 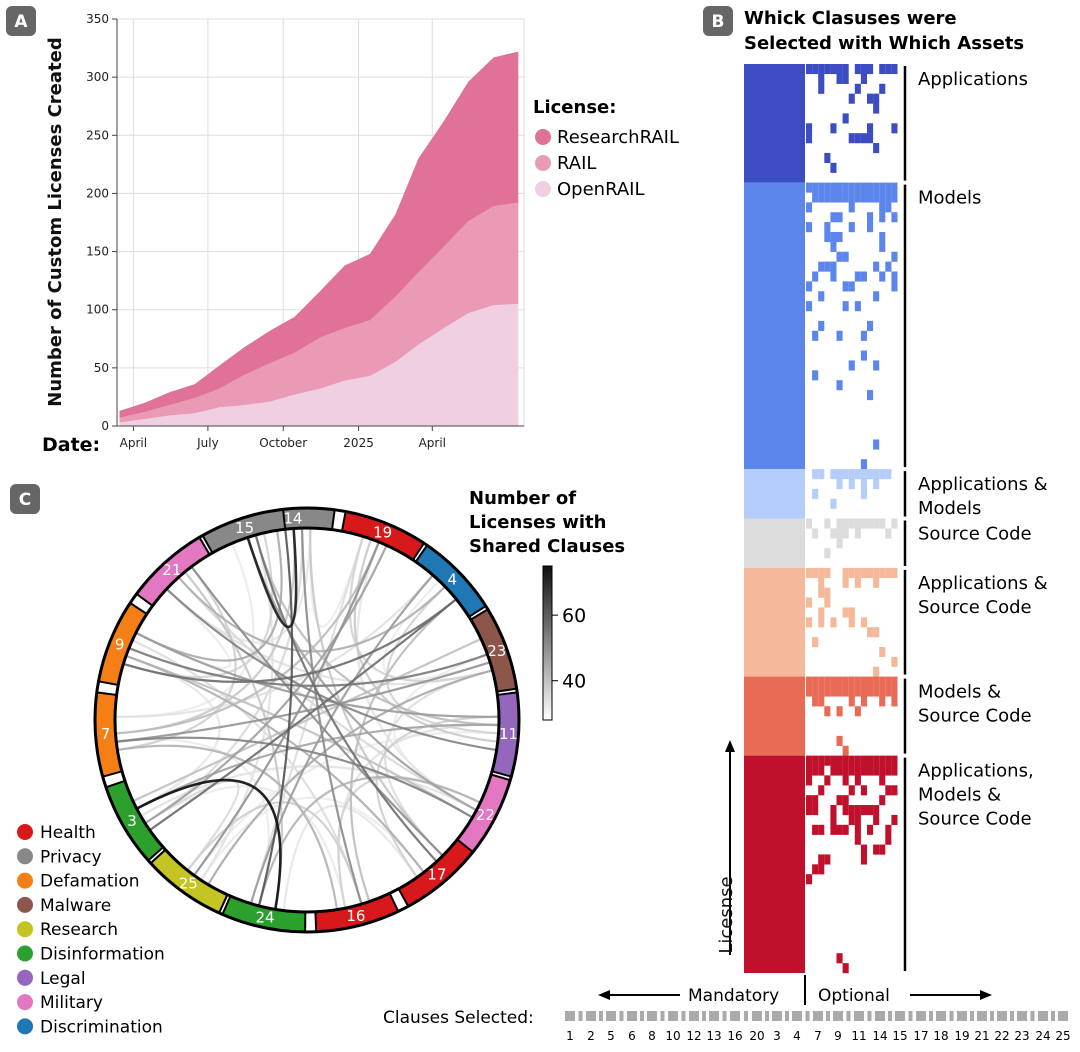 What do you see at coordinates (133, 443) in the screenshot?
I see `x-tick-label: April` at bounding box center [133, 443].